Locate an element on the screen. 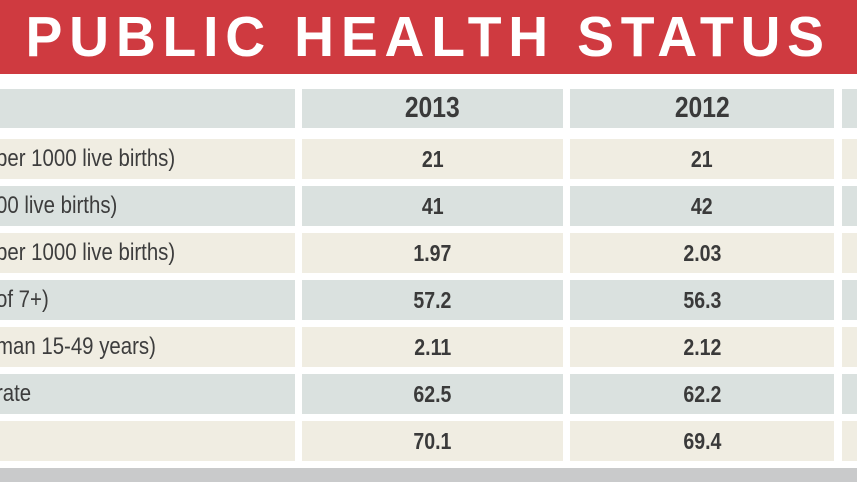 The width and height of the screenshot is (857, 482). value-2013: 2.11 is located at coordinates (432, 346).